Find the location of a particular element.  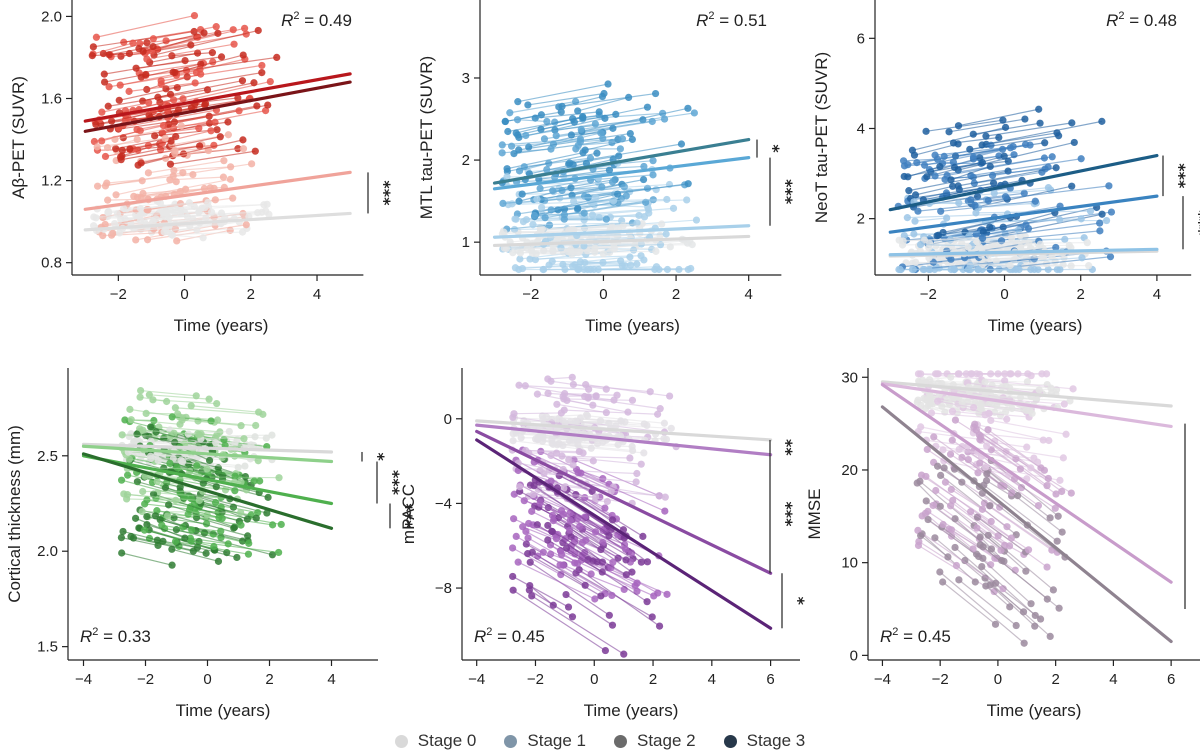

x-tick-label: 0 is located at coordinates (1004, 294).